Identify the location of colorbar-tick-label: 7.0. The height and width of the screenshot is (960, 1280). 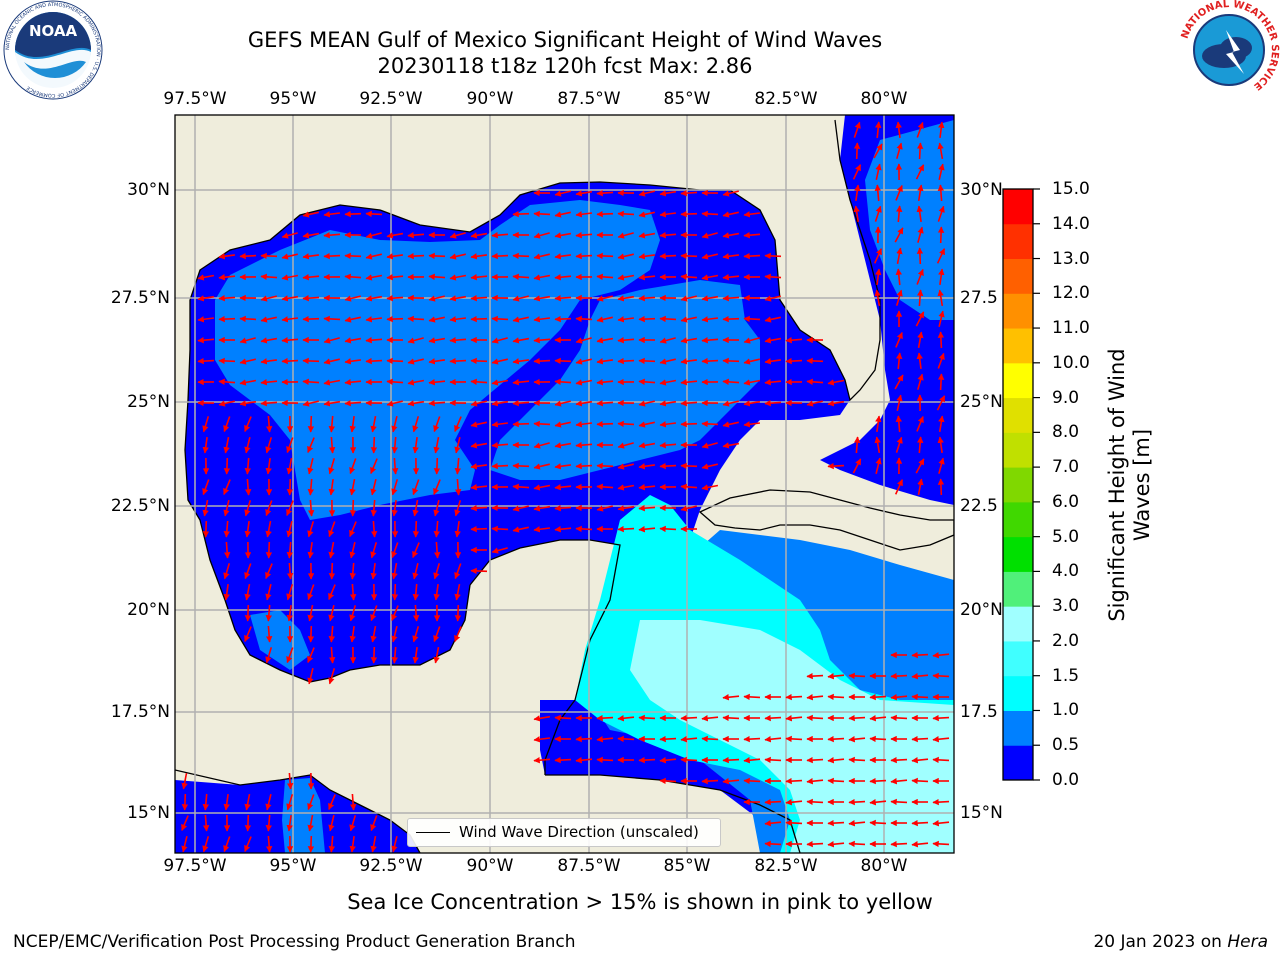
(1066, 467).